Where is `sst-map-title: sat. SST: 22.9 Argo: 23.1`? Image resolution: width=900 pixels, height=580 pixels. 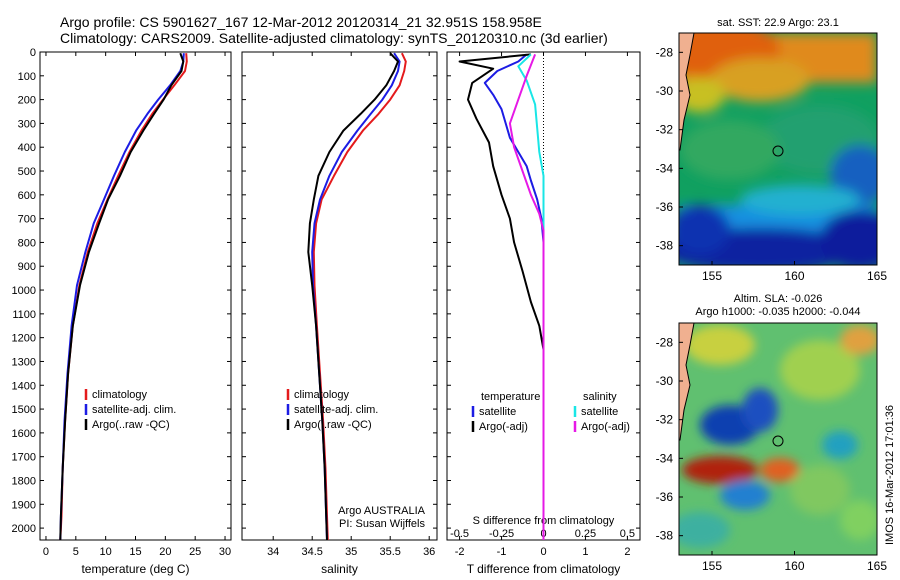 sst-map-title: sat. SST: 22.9 Argo: 23.1 is located at coordinates (778, 23).